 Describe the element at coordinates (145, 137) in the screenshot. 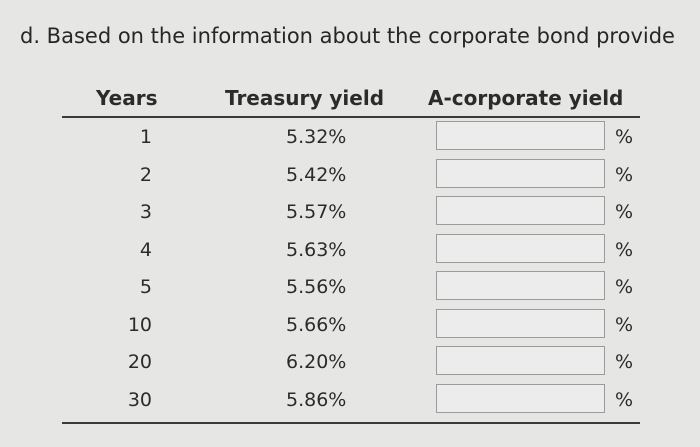

I see `year-cell: 1` at that location.